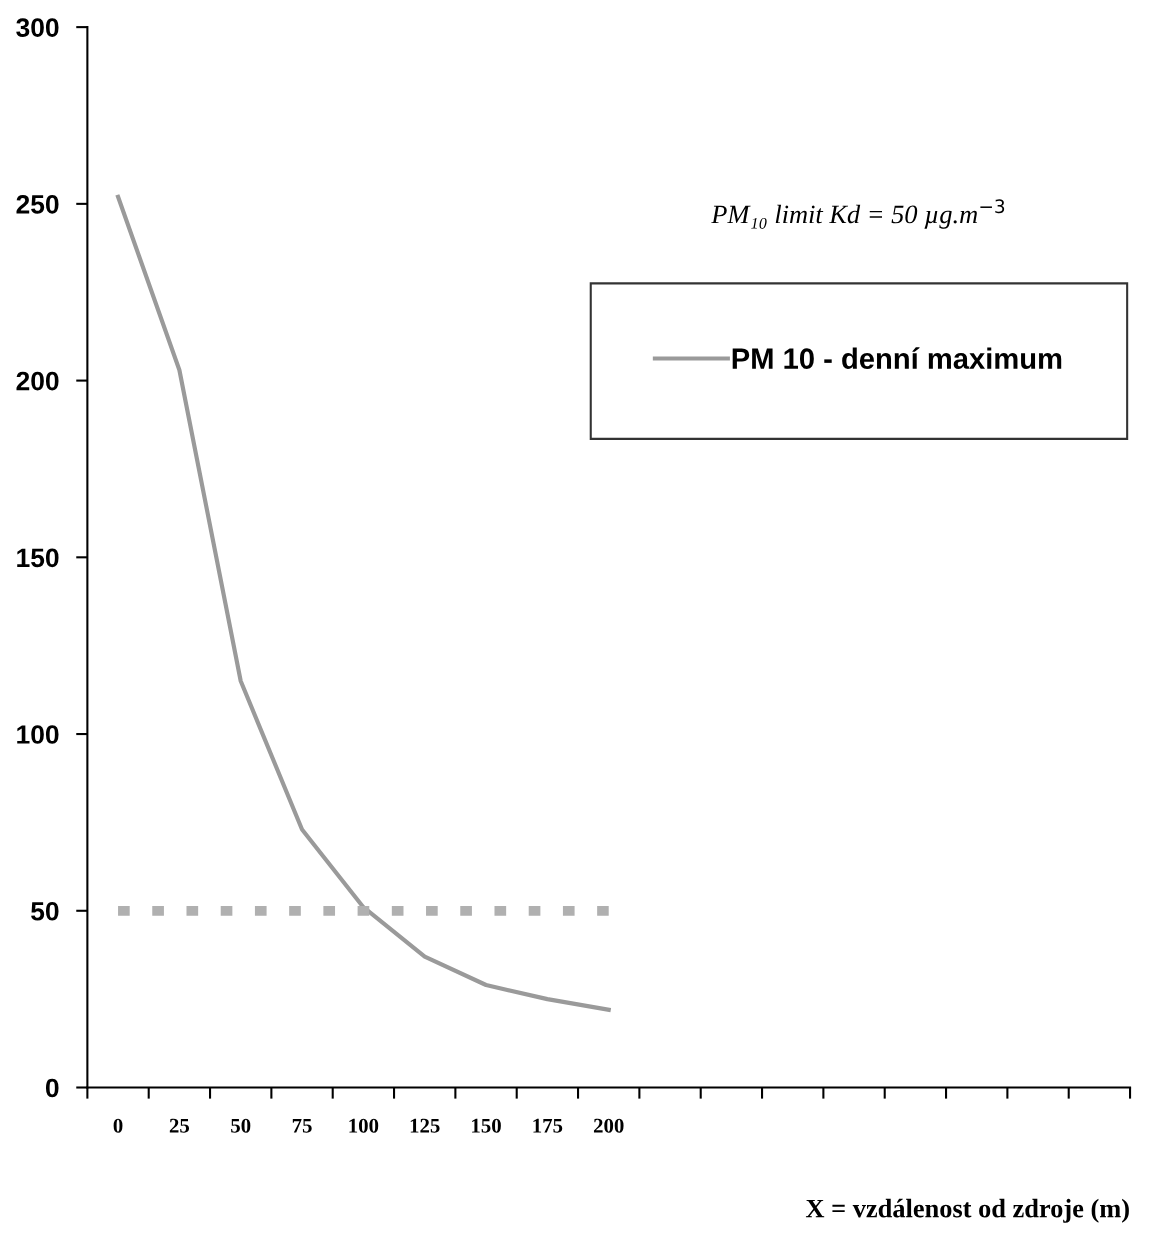 The height and width of the screenshot is (1233, 1165). I want to click on x-tick-label: 175, so click(548, 1125).